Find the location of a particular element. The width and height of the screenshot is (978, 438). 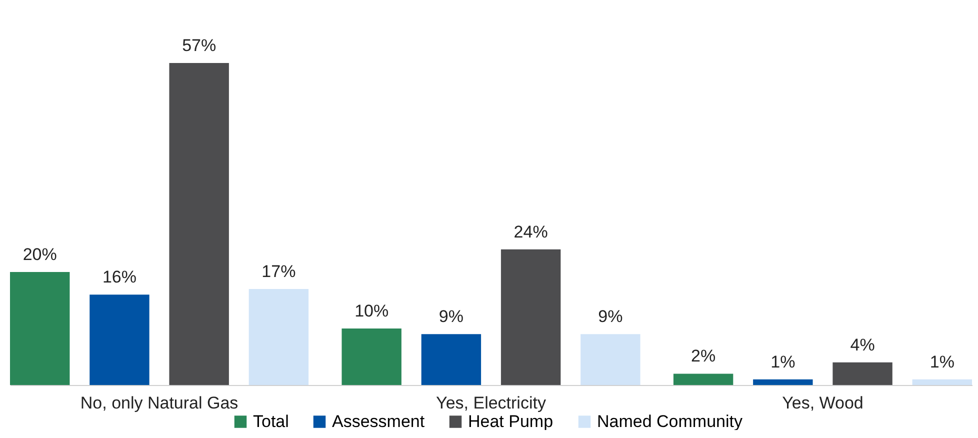

x-tick-label: Yes, Wood is located at coordinates (823, 403).